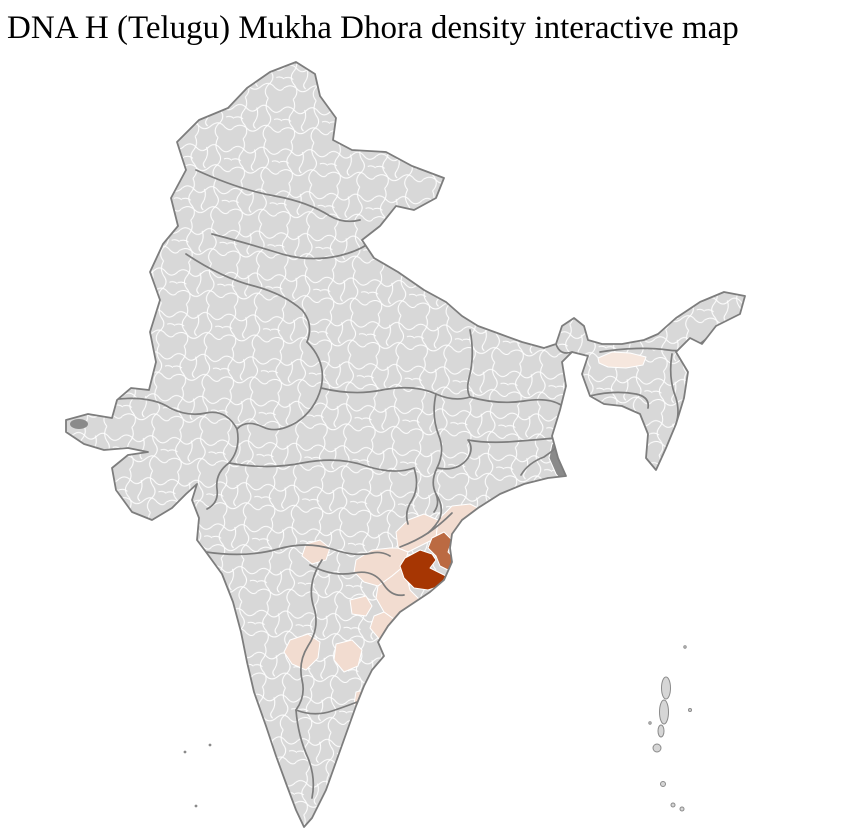 Image resolution: width=862 pixels, height=831 pixels. Describe the element at coordinates (670, 728) in the screenshot. I see `andaman-nicobar-islands` at that location.